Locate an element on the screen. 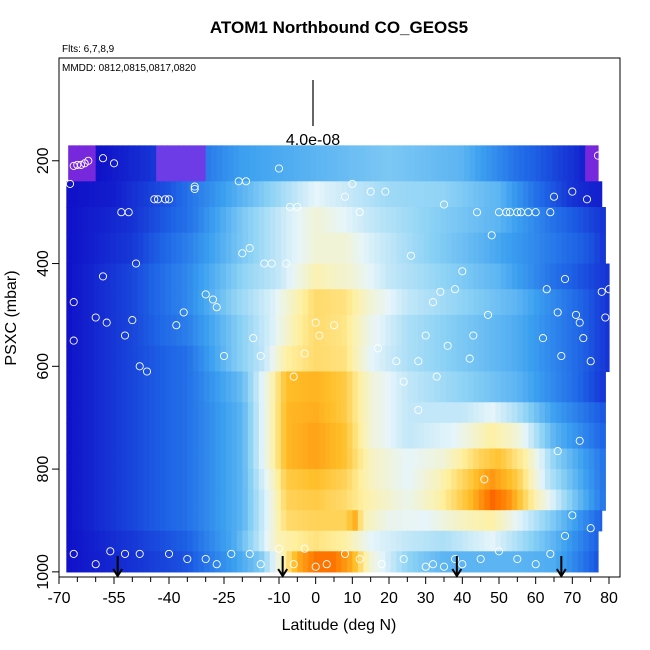  heatmap-layer is located at coordinates (336, 387).